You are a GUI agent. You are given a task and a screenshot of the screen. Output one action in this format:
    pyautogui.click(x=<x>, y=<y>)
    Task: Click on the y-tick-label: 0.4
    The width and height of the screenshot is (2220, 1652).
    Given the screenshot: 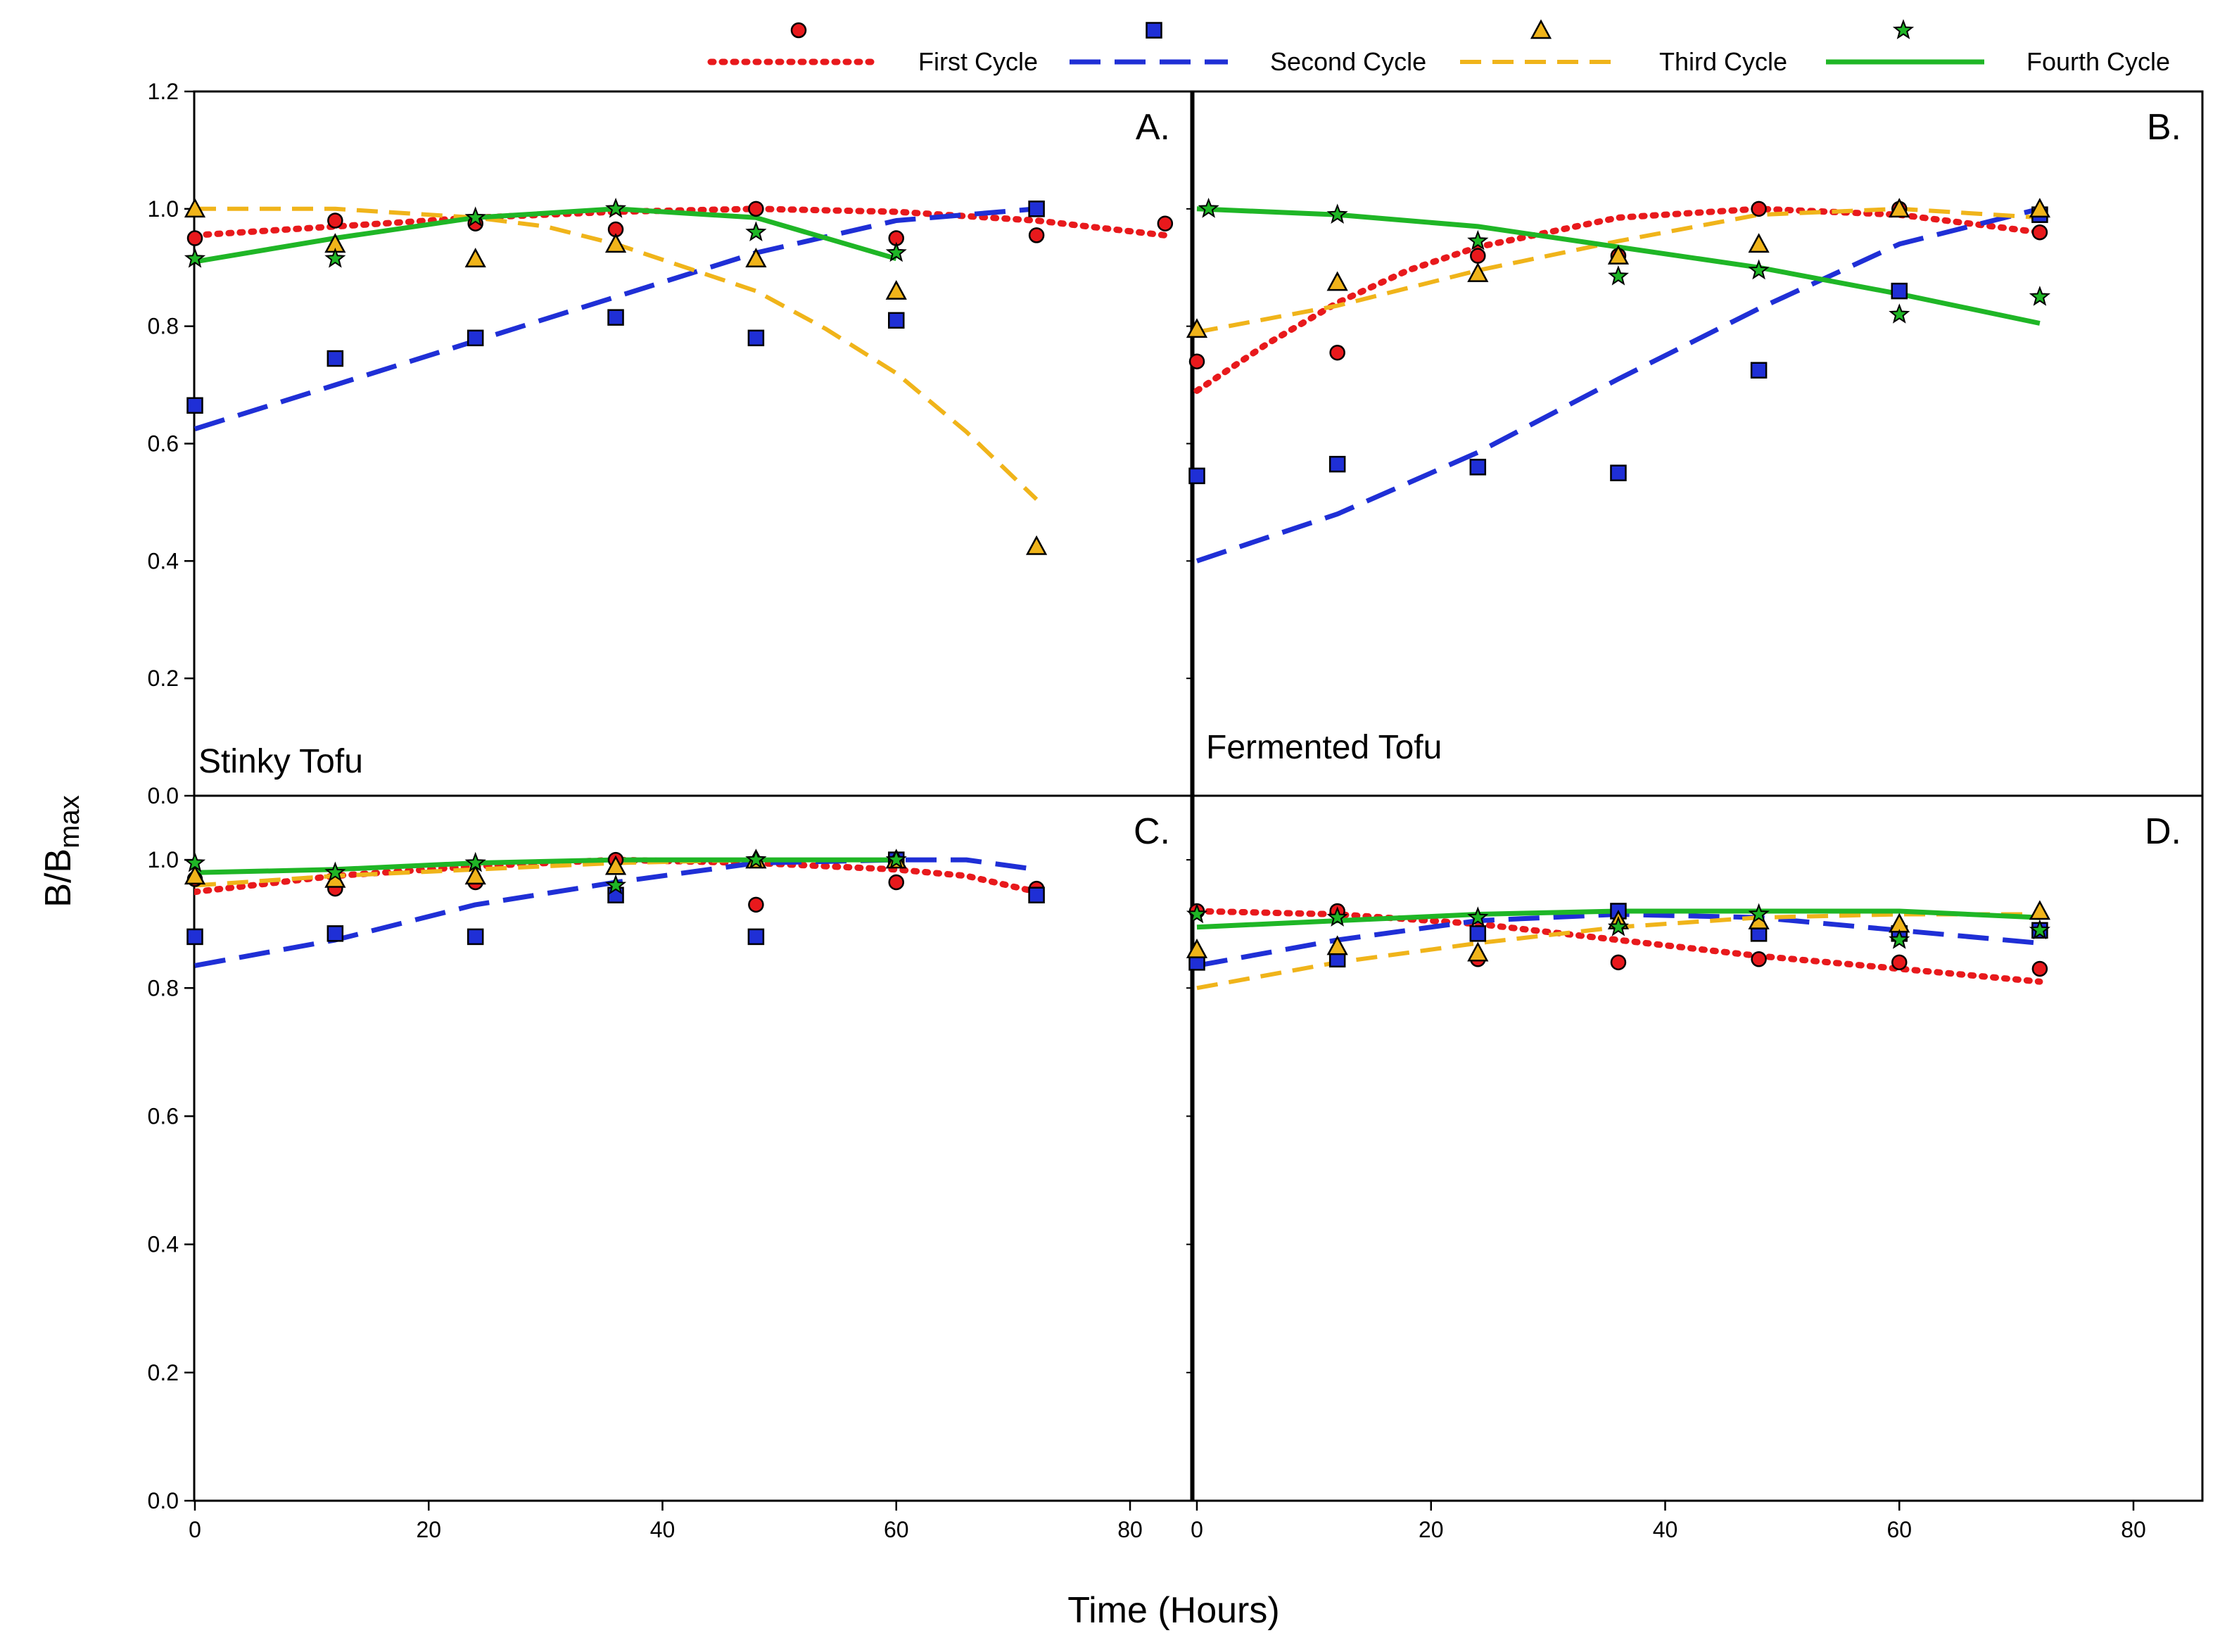 What is the action you would take?
    pyautogui.click(x=163, y=1244)
    